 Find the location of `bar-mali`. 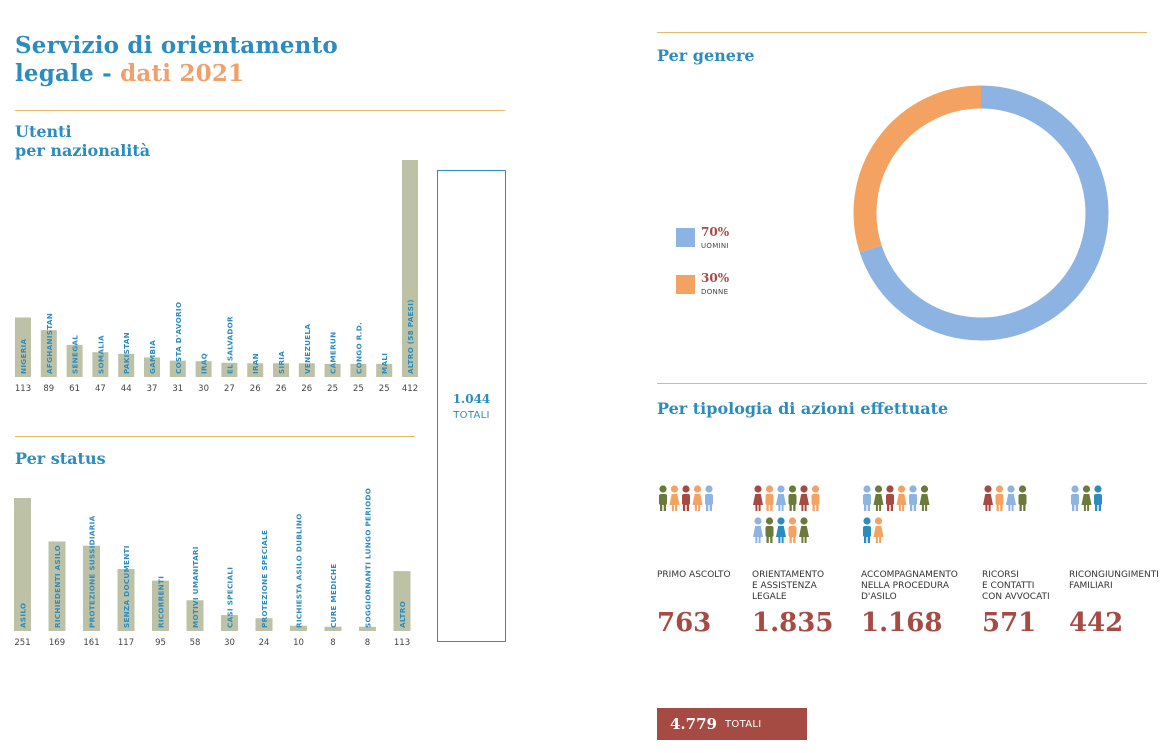

bar-mali is located at coordinates (384, 370).